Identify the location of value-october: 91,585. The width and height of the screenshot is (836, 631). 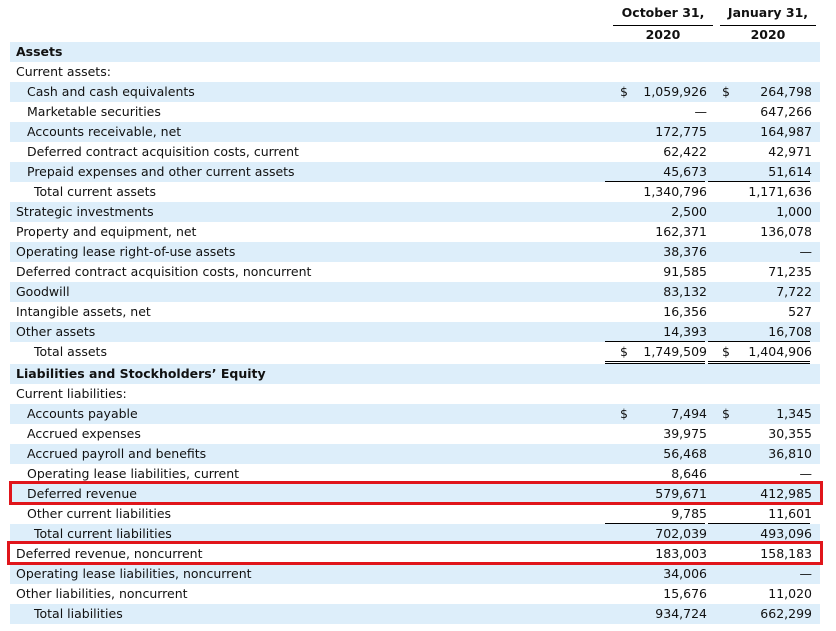
(685, 271).